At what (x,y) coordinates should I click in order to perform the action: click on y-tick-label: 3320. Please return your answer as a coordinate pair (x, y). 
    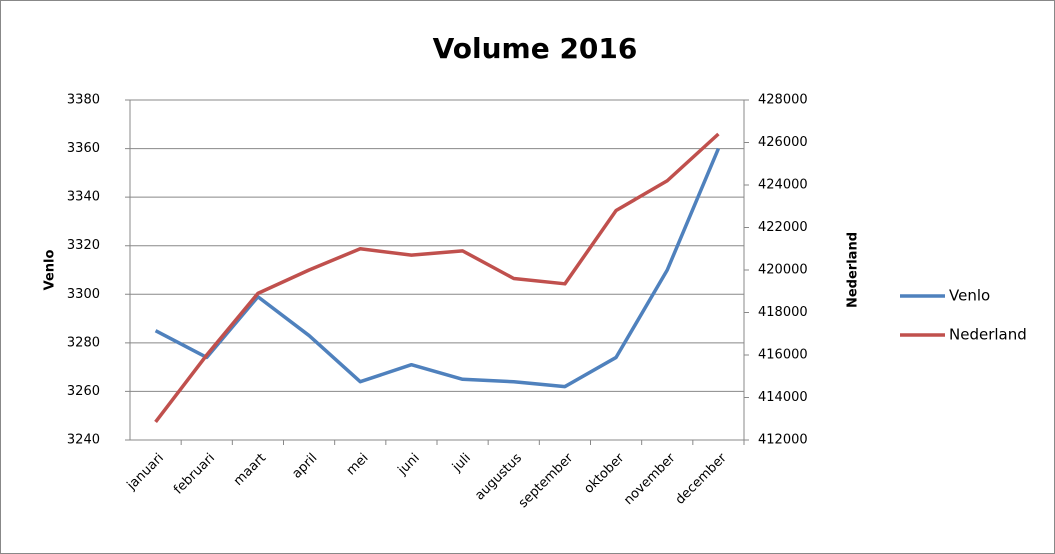
    Looking at the image, I should click on (83, 245).